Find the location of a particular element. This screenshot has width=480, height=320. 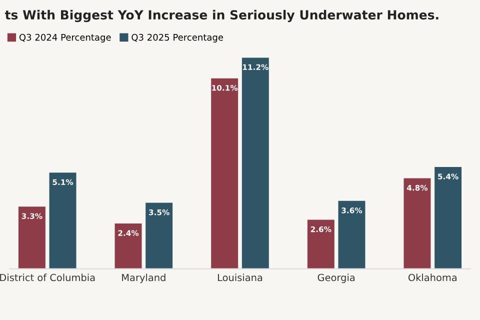

chart-title: ts With Biggest YoY Increase in Seriously Underwater Homes. is located at coordinates (221, 16).